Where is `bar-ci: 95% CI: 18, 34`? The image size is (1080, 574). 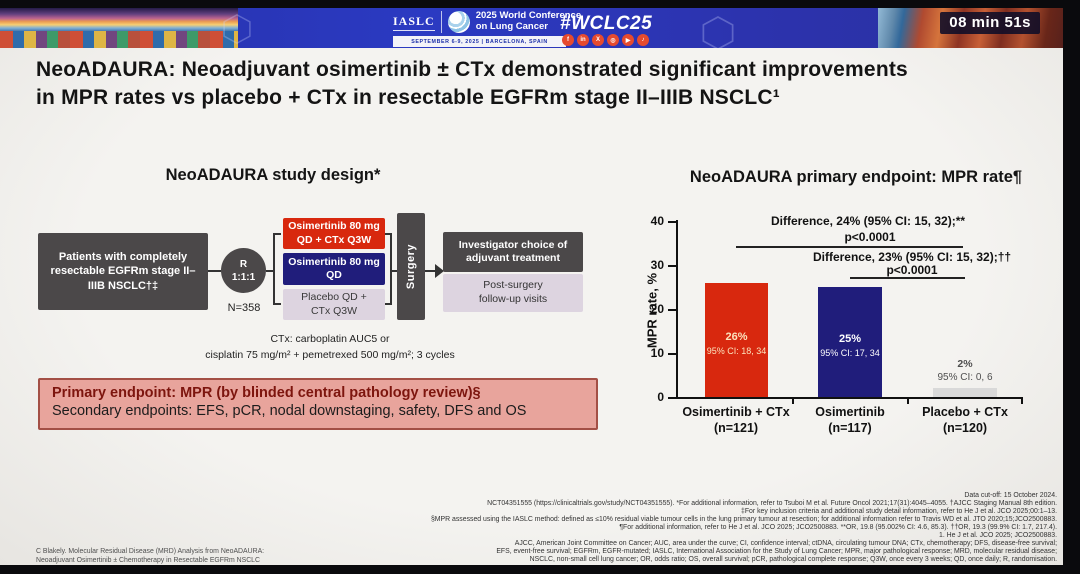 bar-ci: 95% CI: 18, 34 is located at coordinates (736, 350).